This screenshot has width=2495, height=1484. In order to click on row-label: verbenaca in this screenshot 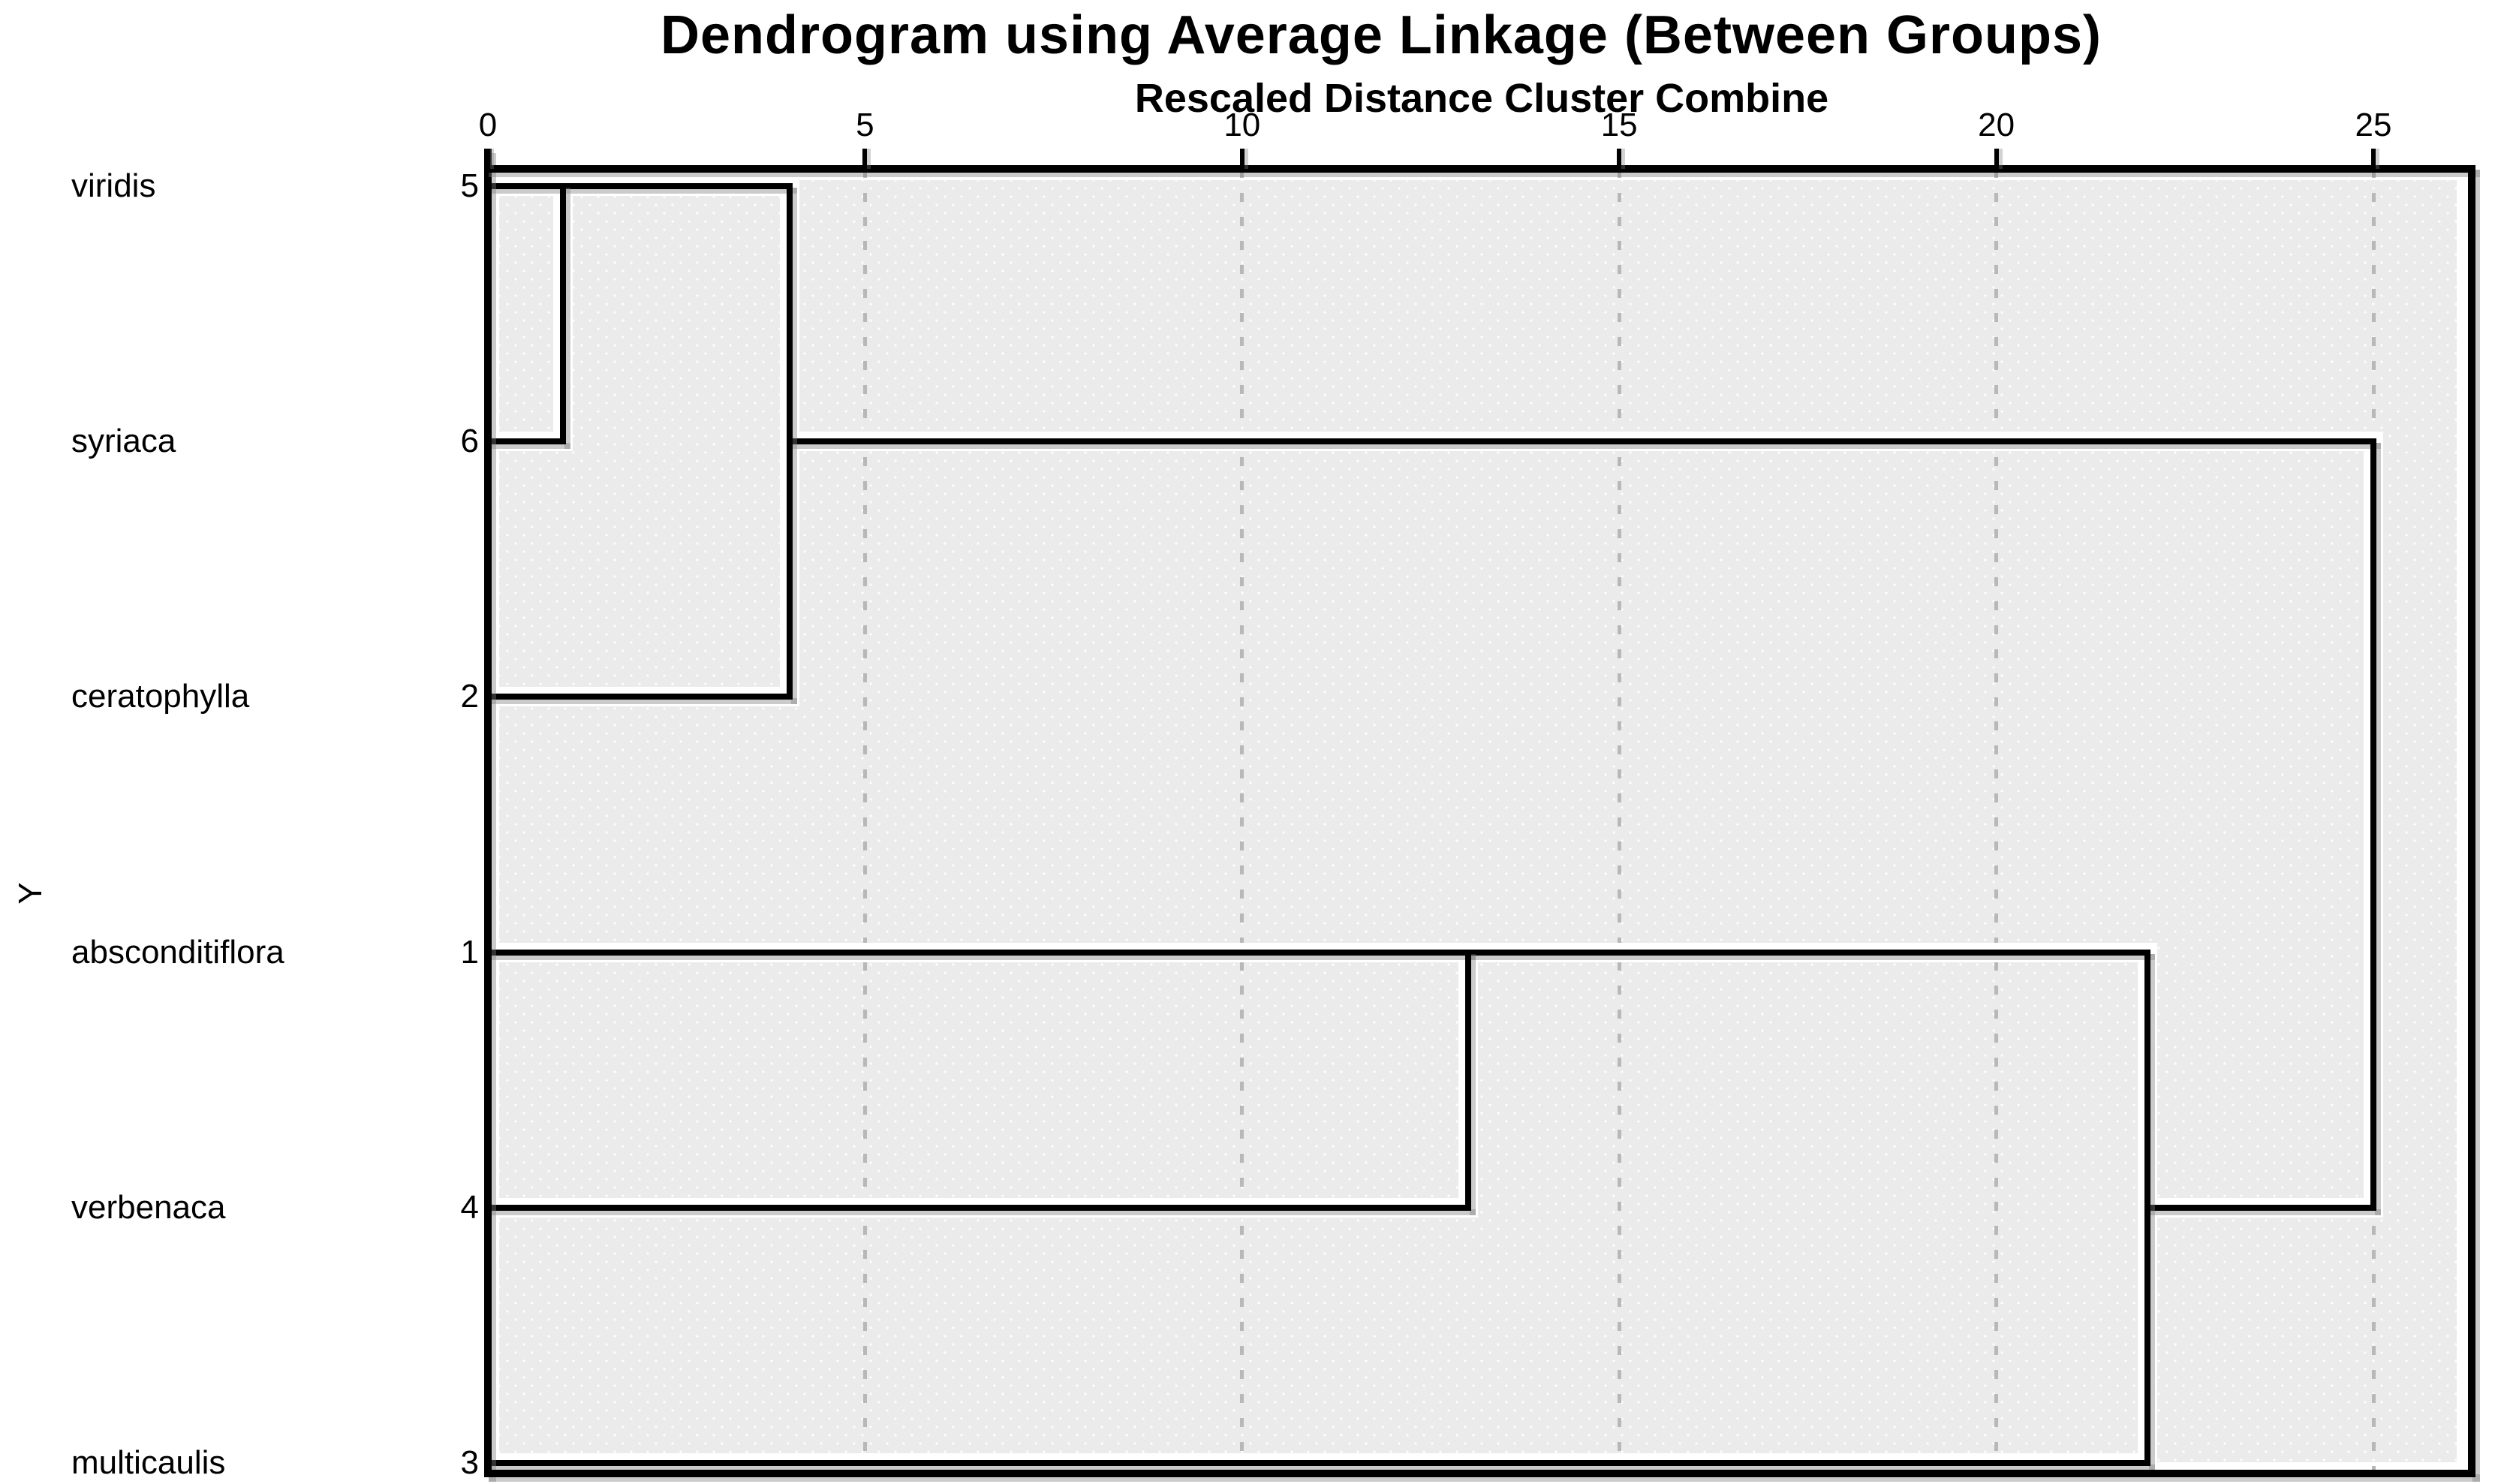, I will do `click(149, 1207)`.